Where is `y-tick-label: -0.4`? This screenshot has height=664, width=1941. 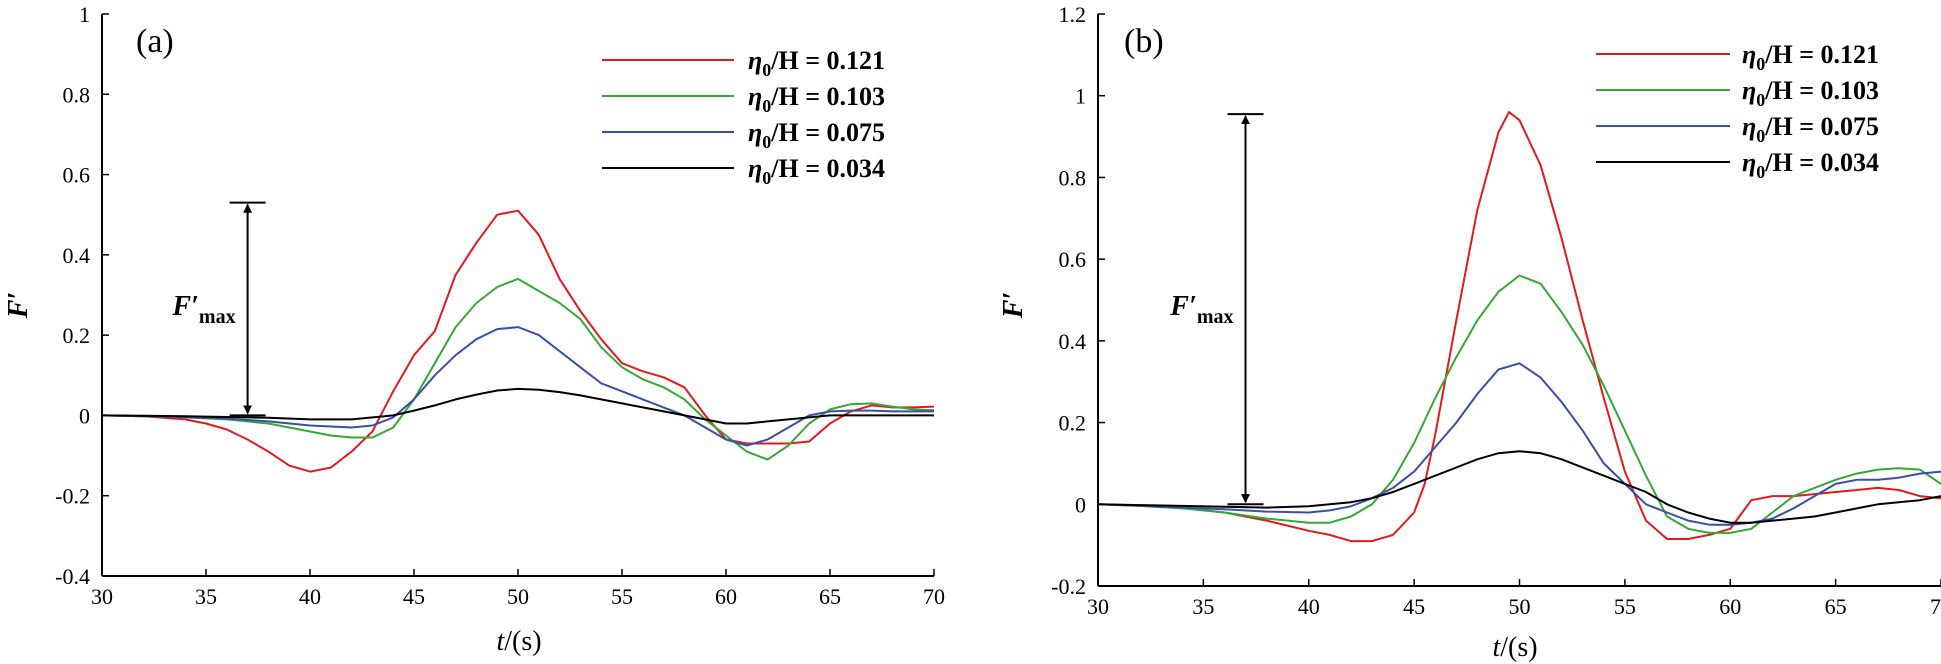 y-tick-label: -0.4 is located at coordinates (72, 576).